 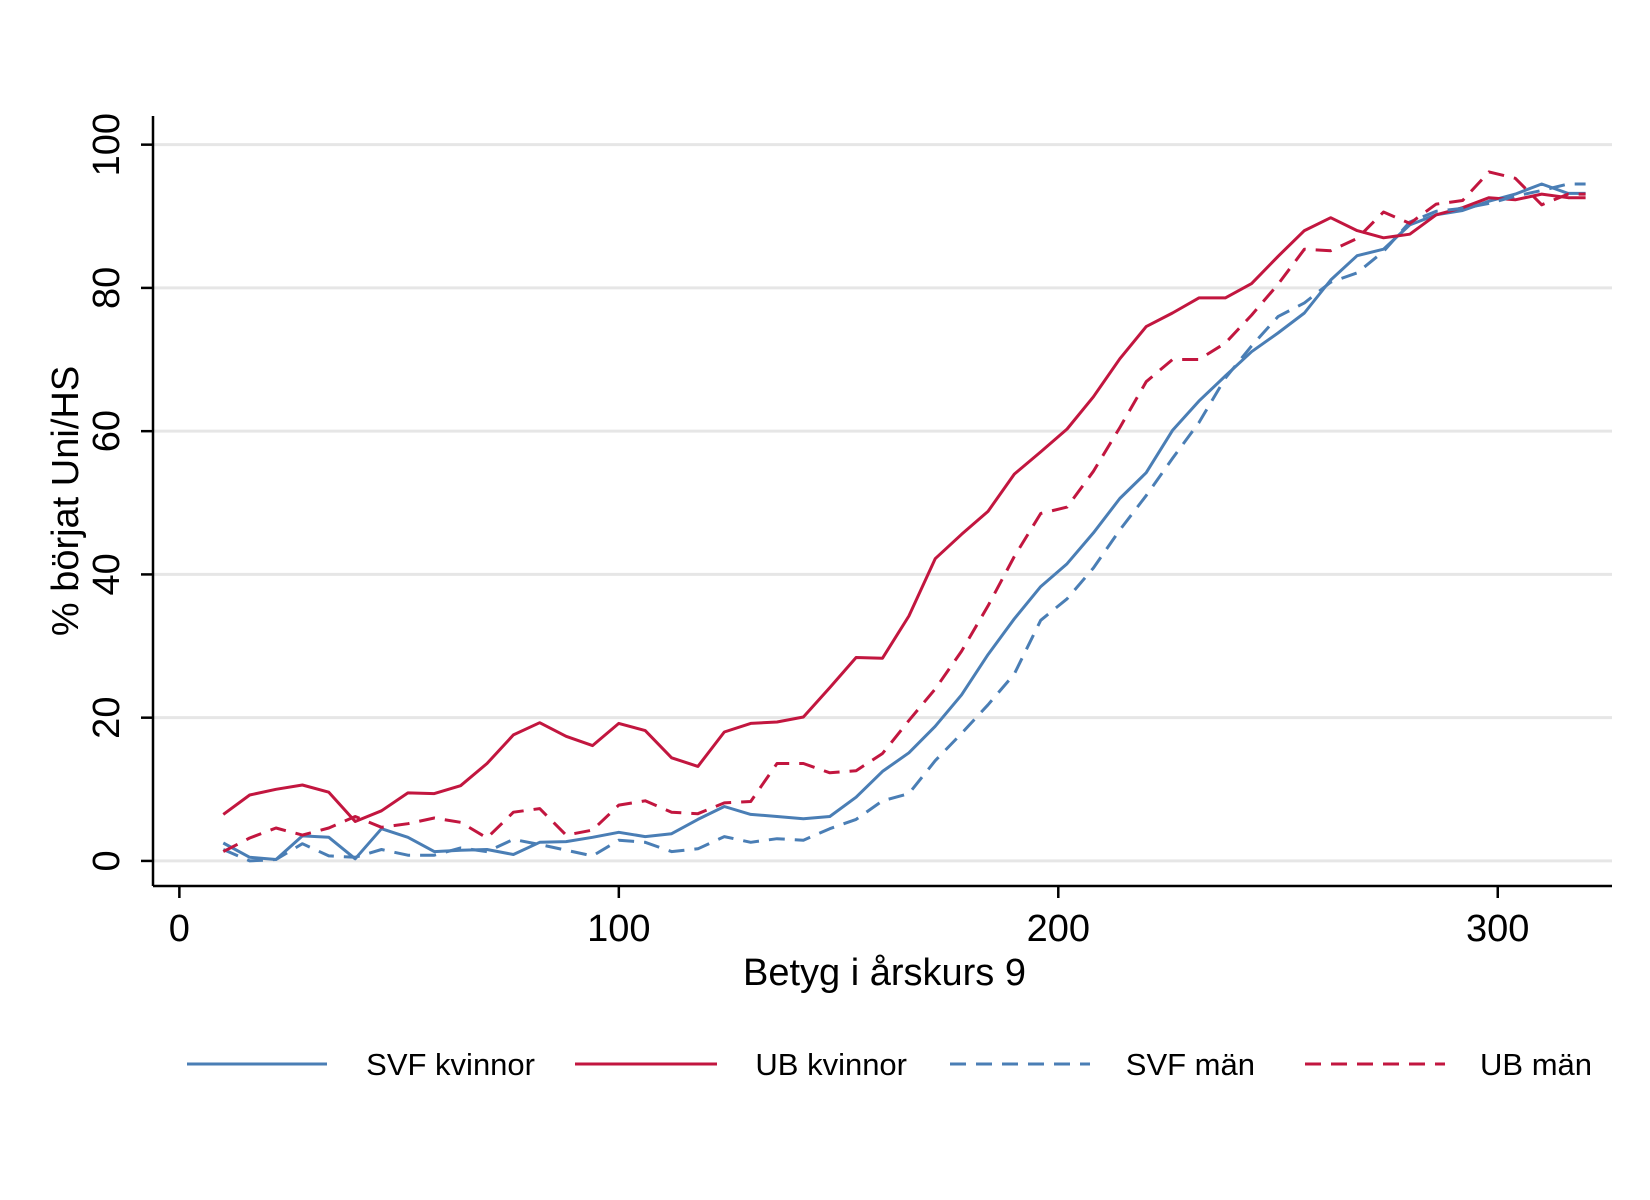 I want to click on y-tick-label: 100, so click(x=107, y=144).